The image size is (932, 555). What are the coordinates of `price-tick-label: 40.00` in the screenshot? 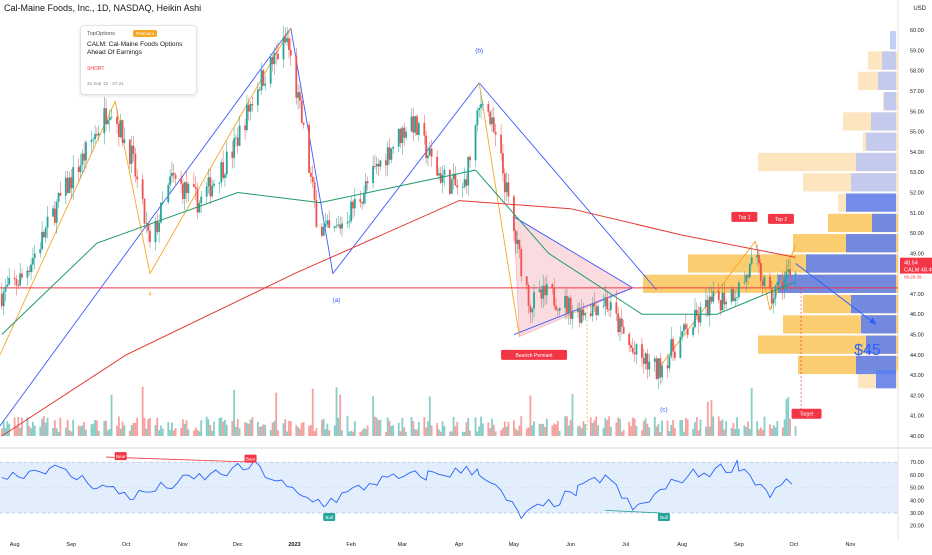 It's located at (917, 437).